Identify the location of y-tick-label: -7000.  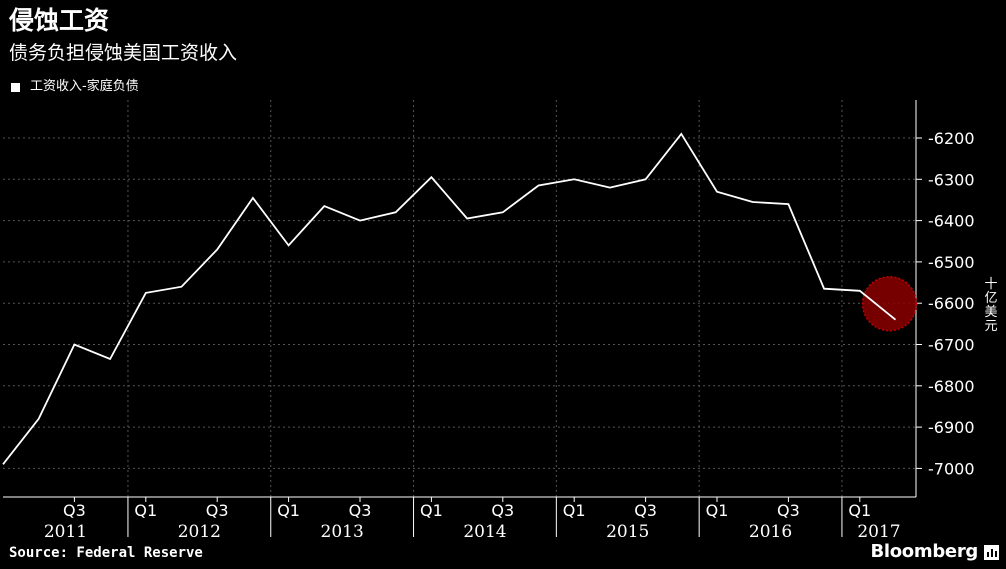
(951, 468).